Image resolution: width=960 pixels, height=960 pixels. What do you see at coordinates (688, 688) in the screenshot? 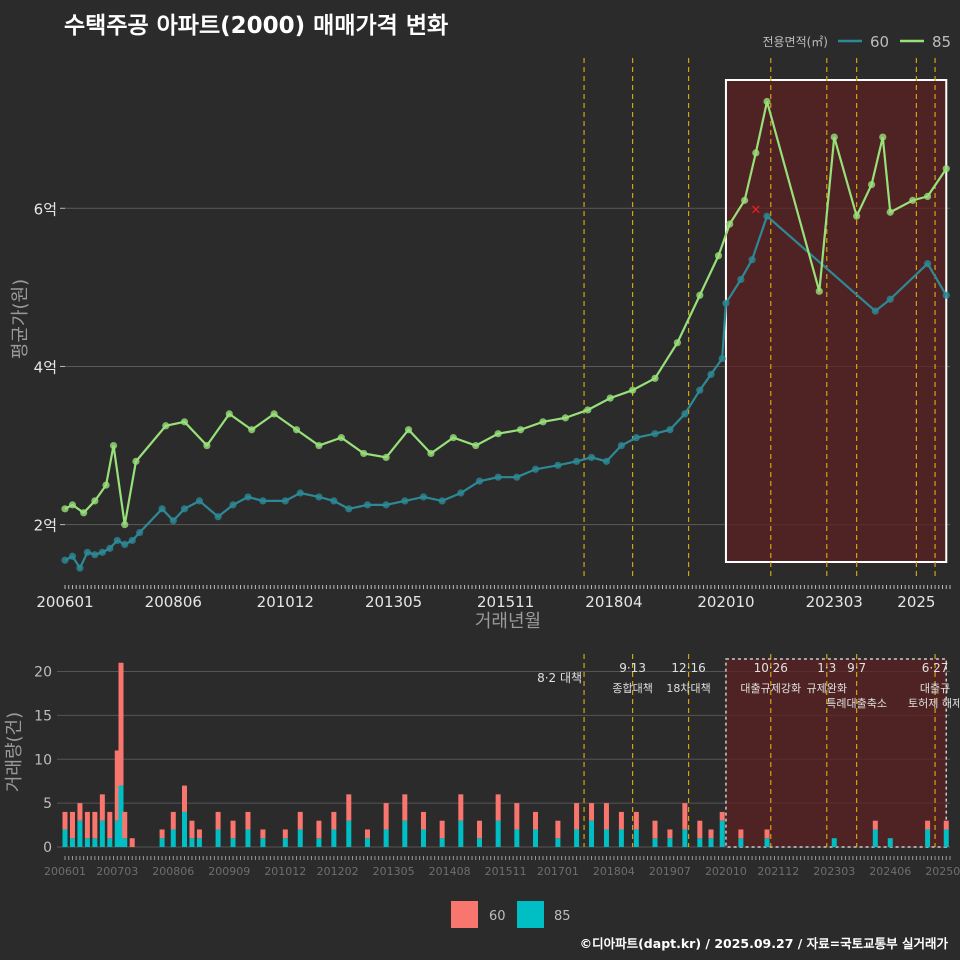
I see `policy-annotation-text: 18차대책` at bounding box center [688, 688].